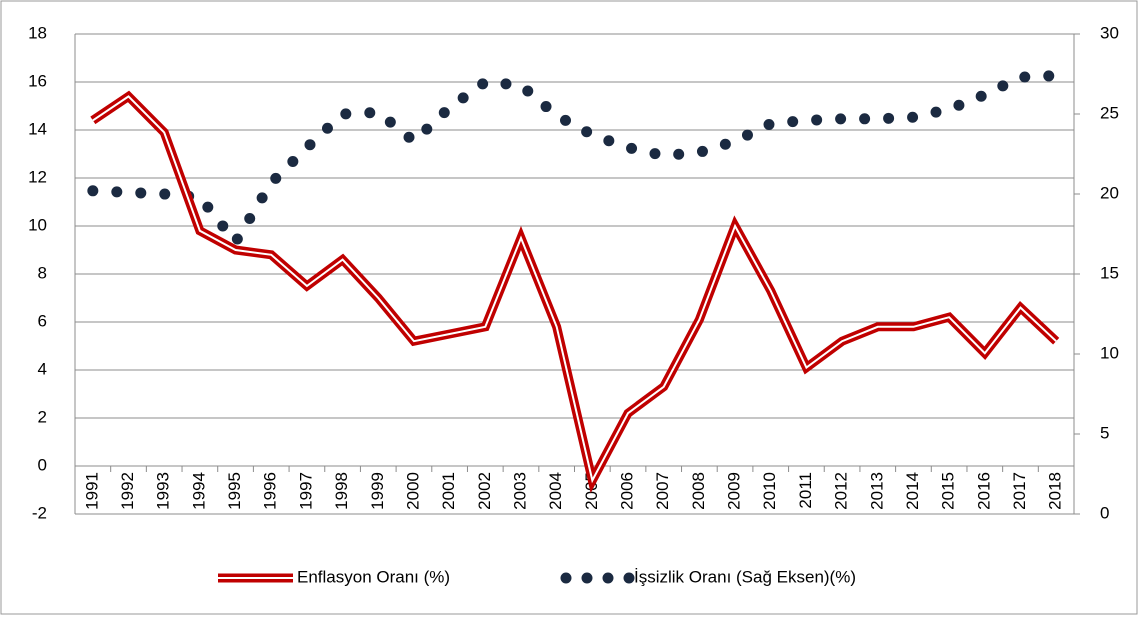 The height and width of the screenshot is (621, 1139). Describe the element at coordinates (412, 491) in the screenshot. I see `x-tick-label: 2000` at that location.